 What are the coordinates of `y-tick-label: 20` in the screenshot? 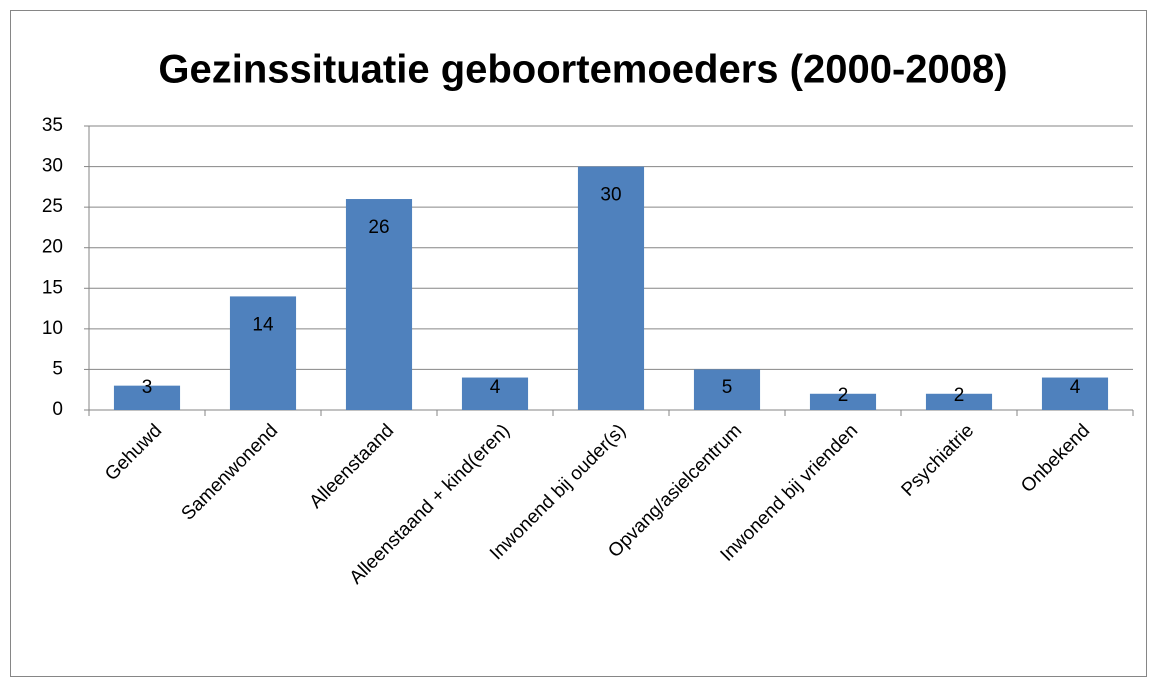 It's located at (52, 247).